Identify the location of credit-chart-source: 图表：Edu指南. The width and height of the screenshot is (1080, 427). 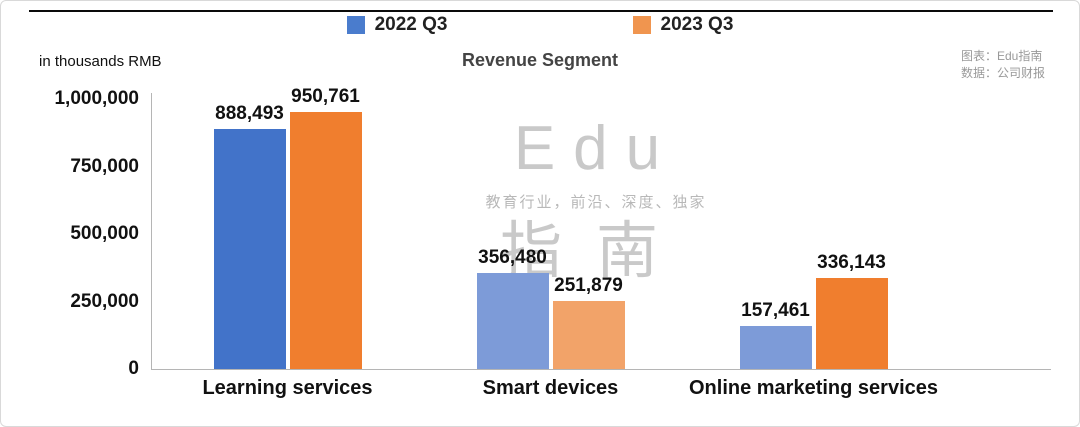
(1001, 56).